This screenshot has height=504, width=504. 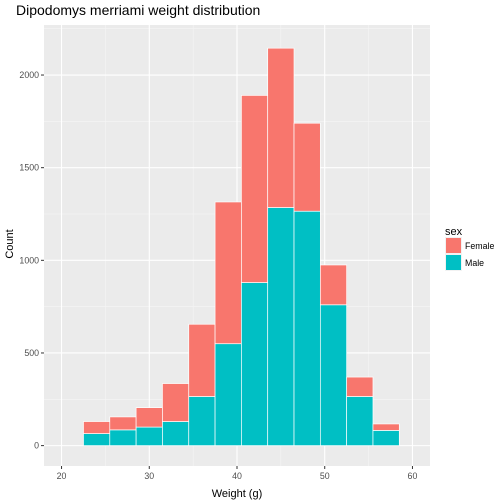 I want to click on chart-title: Dipodomys merriami weight distribution, so click(x=138, y=10).